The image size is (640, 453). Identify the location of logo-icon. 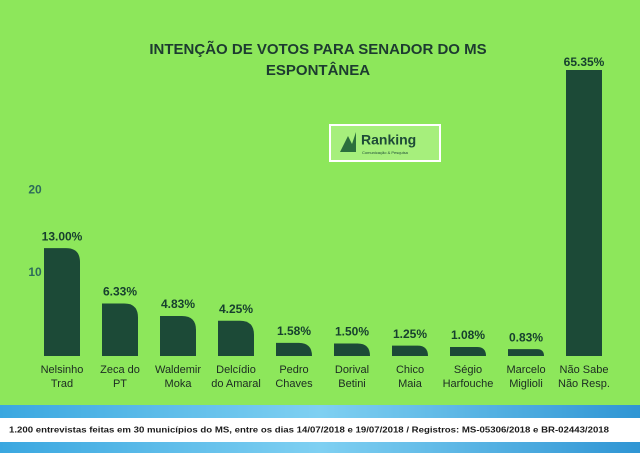
(348, 142).